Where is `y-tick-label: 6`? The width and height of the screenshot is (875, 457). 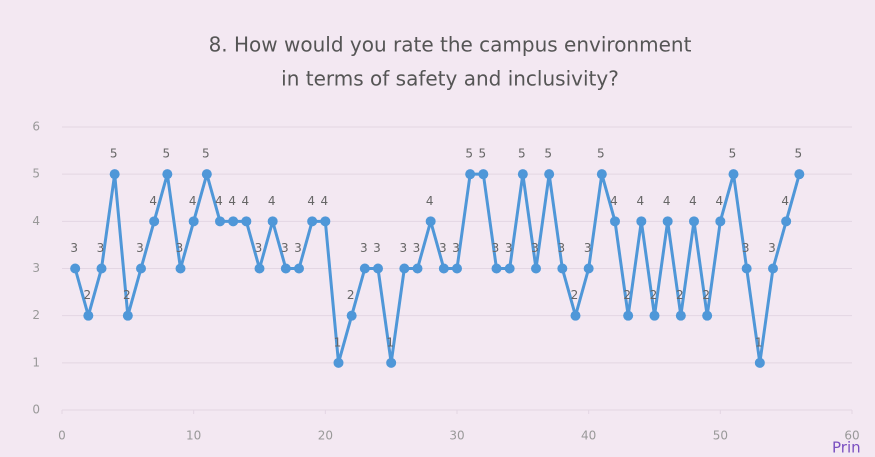
y-tick-label: 6 is located at coordinates (36, 127).